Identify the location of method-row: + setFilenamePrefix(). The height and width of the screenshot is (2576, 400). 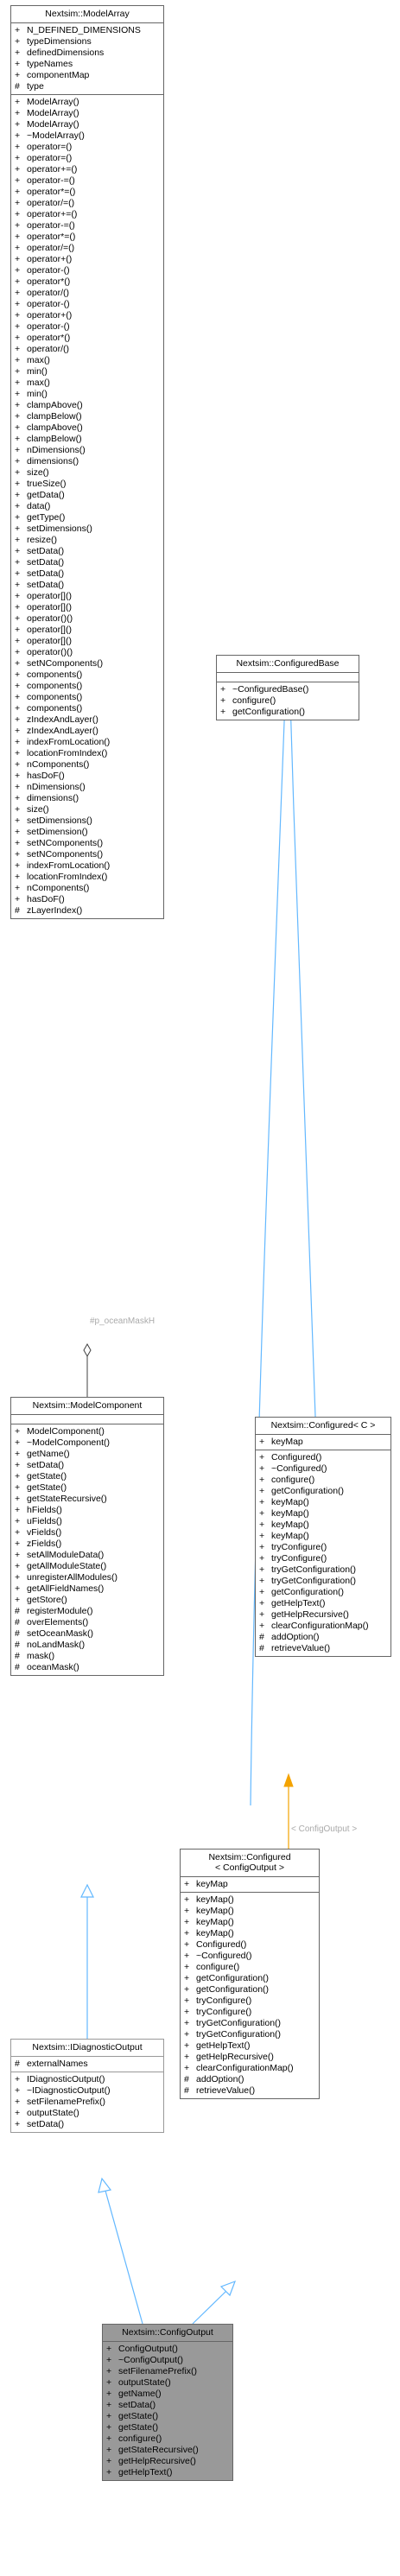
(167, 2371).